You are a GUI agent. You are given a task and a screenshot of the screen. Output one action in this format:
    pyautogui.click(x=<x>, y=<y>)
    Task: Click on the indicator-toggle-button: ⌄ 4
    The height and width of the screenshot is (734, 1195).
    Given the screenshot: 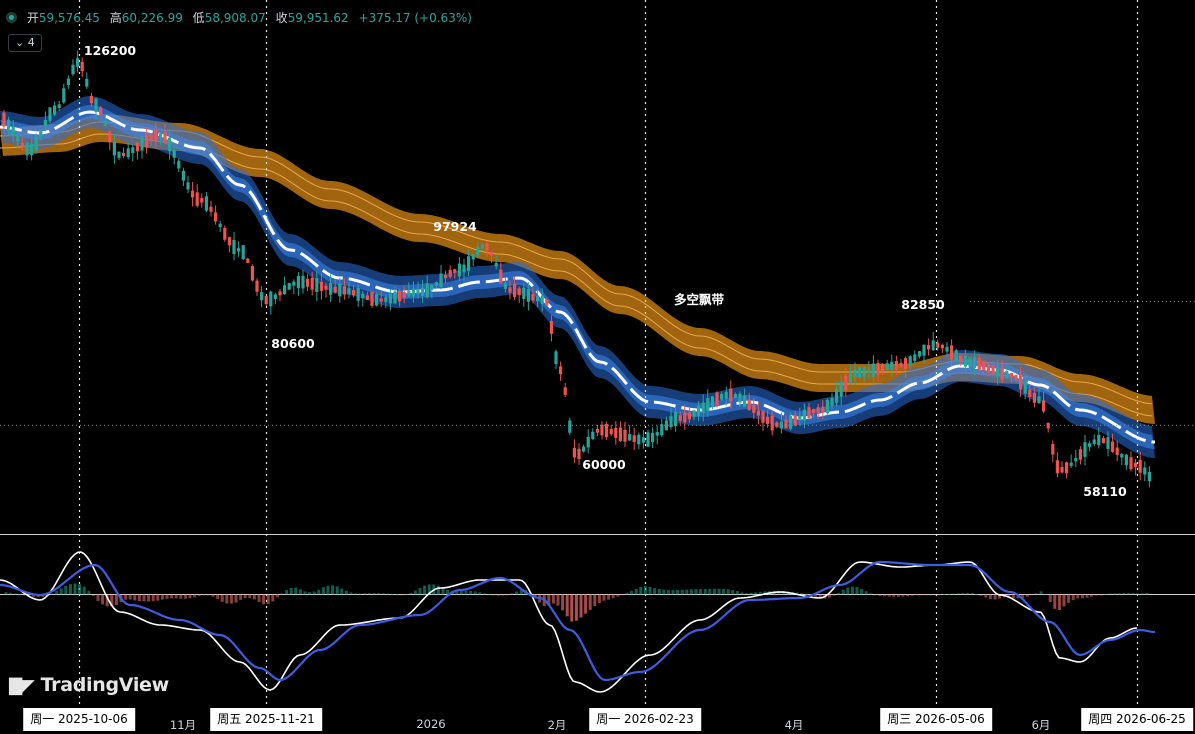 What is the action you would take?
    pyautogui.click(x=25, y=43)
    